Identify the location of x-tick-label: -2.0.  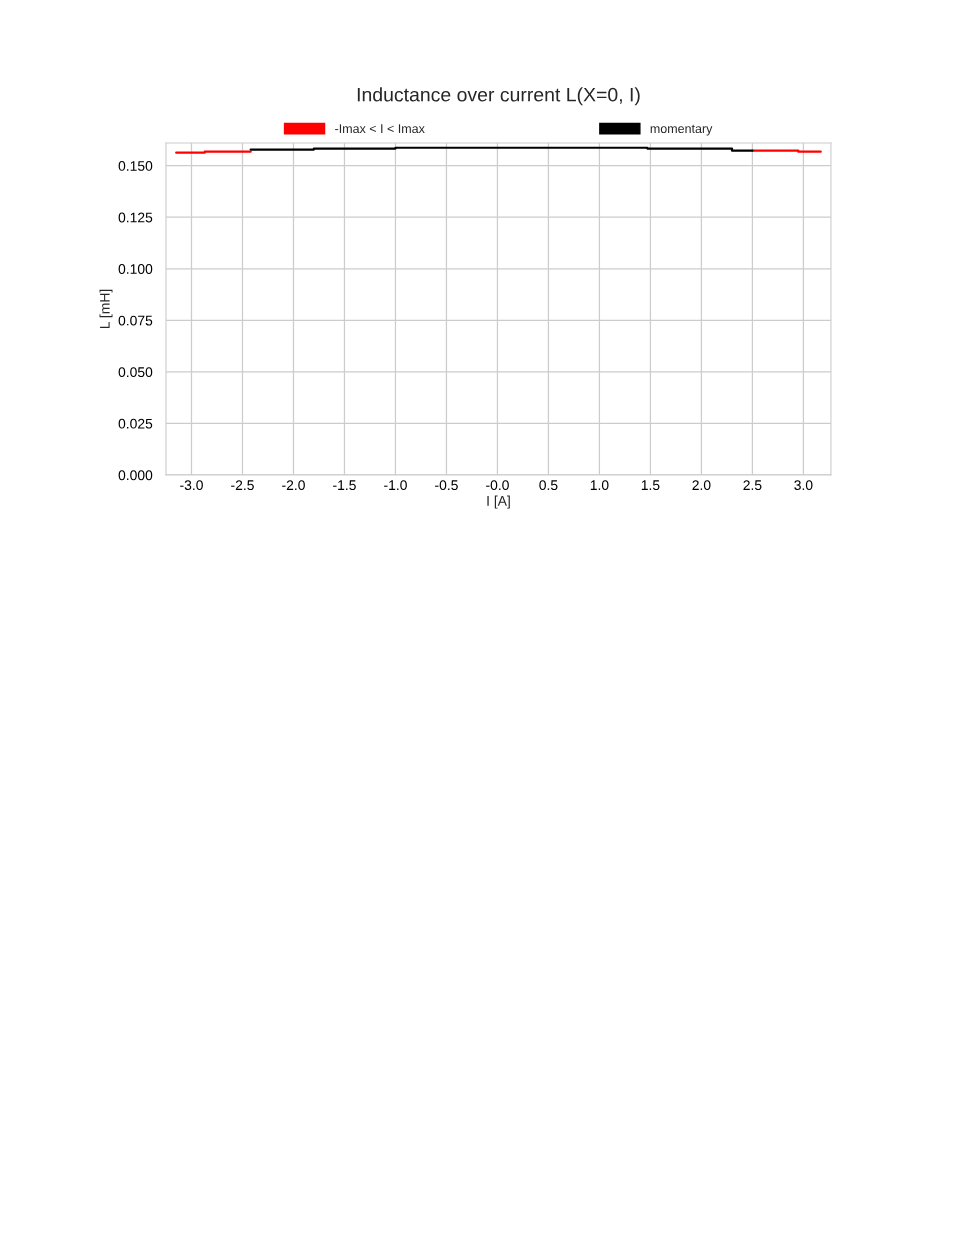
(293, 485).